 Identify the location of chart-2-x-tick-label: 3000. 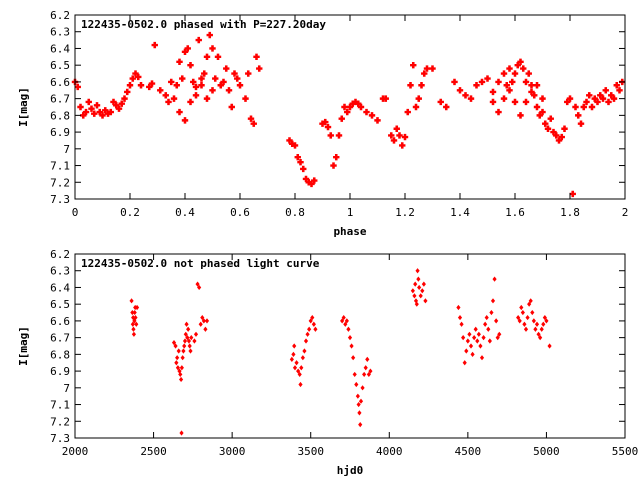
(232, 451).